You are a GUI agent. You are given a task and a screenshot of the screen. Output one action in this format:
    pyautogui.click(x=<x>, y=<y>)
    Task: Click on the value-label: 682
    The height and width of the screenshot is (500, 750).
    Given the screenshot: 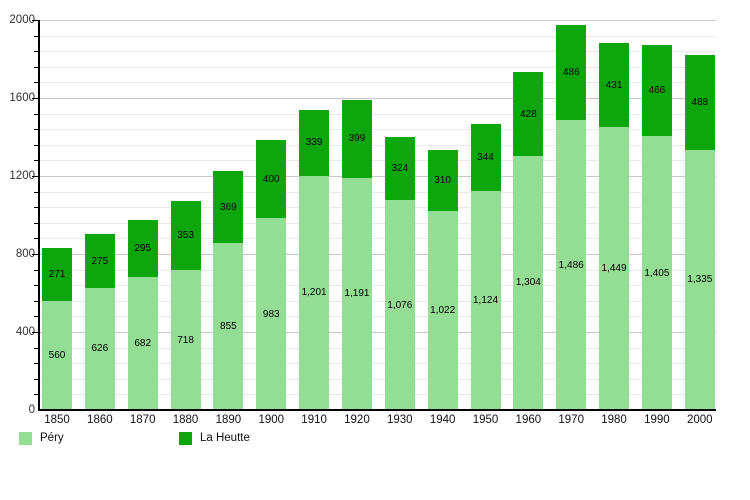 What is the action you would take?
    pyautogui.click(x=143, y=343)
    